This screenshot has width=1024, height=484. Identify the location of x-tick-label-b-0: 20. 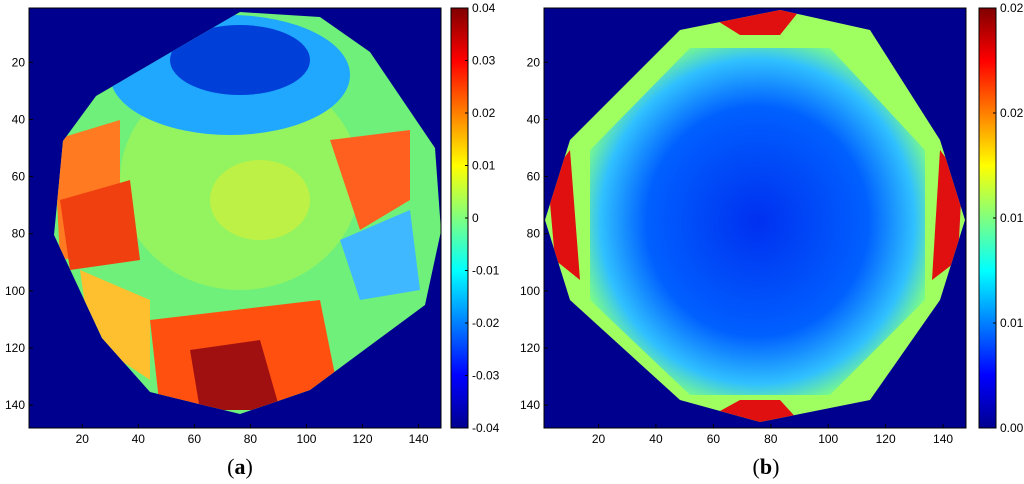
(599, 439).